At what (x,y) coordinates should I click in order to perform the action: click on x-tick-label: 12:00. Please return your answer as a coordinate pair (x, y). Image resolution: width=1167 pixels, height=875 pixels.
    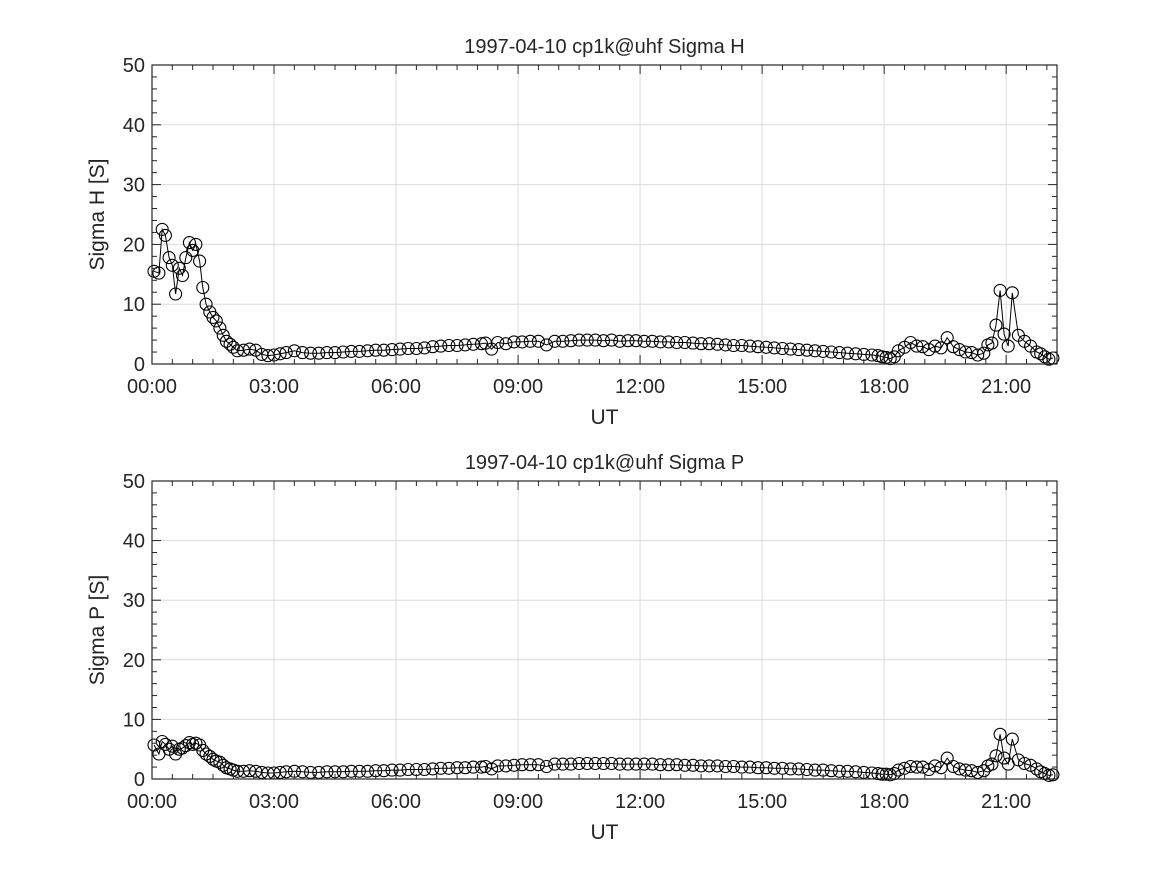
    Looking at the image, I should click on (640, 802).